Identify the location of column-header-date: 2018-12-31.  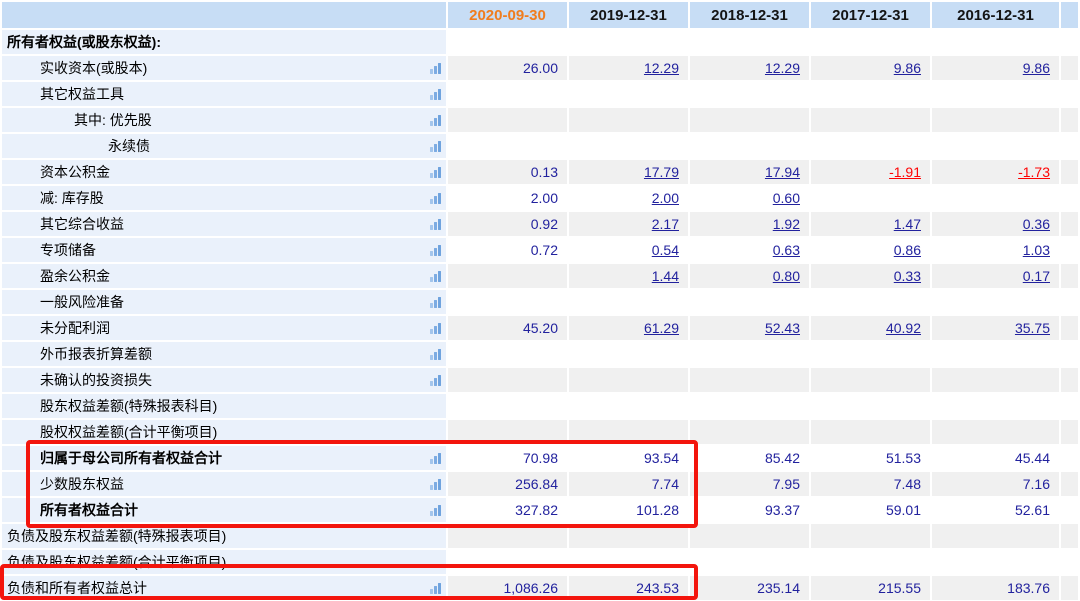
(749, 15).